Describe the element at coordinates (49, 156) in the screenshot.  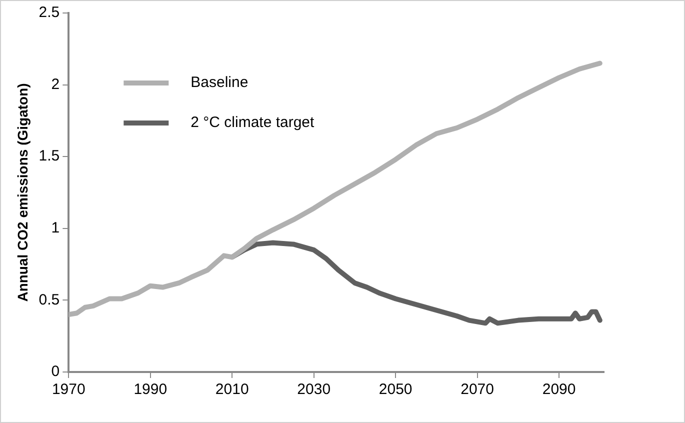
I see `y-tick-label: 1.5` at that location.